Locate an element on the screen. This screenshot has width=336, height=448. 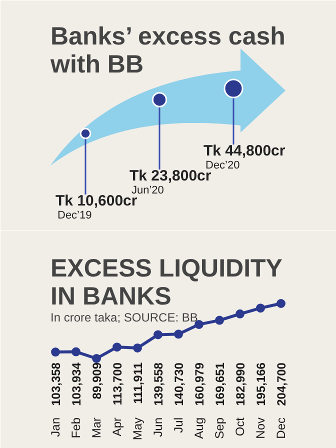
text: Banks’ excess cash with BB is located at coordinates (168, 50).